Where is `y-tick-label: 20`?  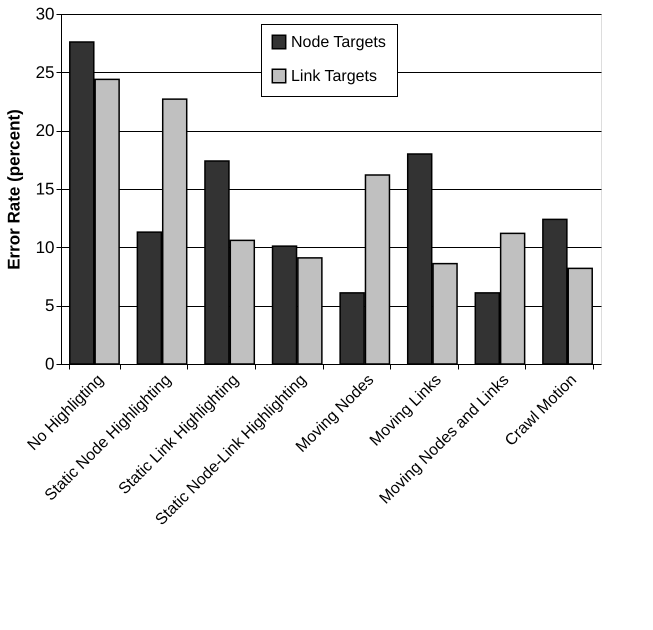 y-tick-label: 20 is located at coordinates (45, 130).